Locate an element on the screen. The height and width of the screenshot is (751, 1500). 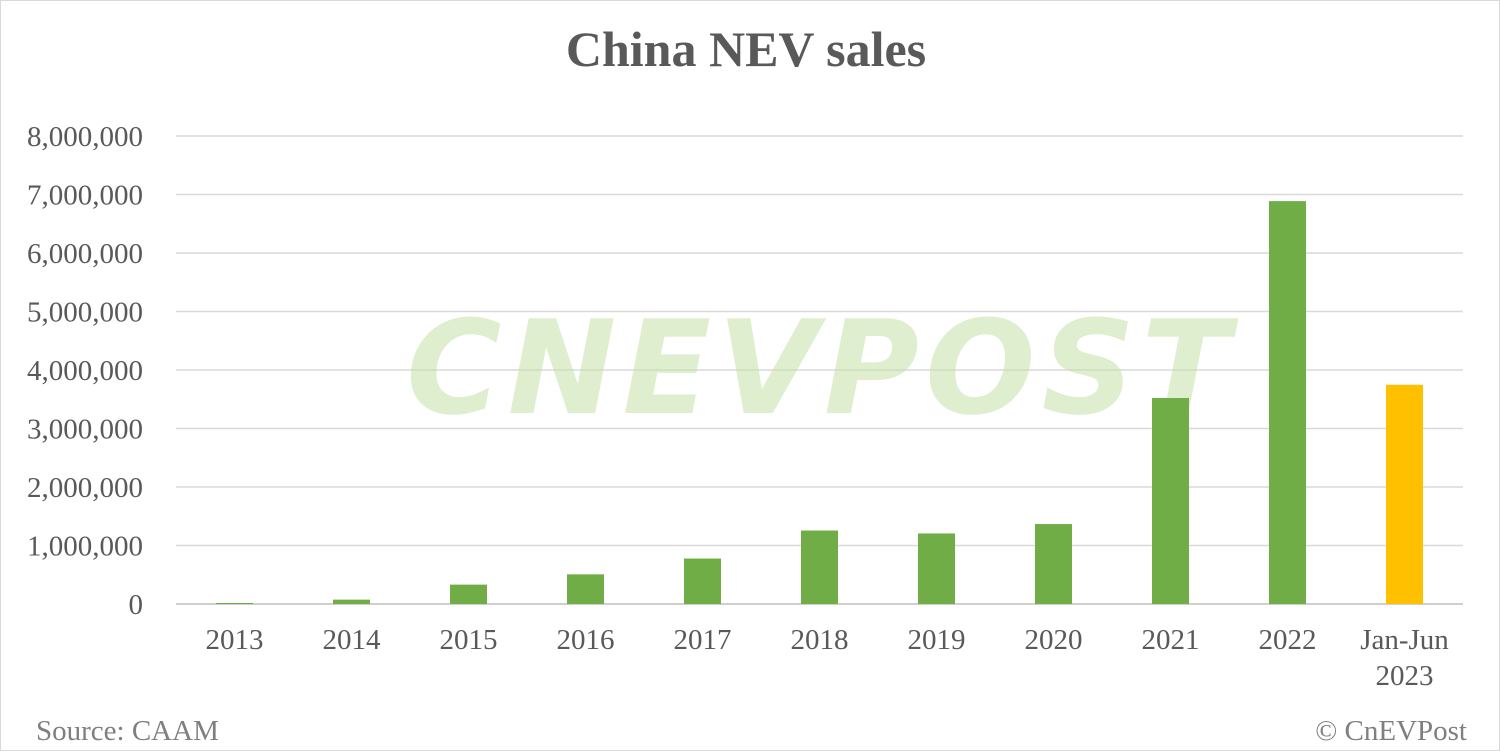
bar-2020 is located at coordinates (1053, 564).